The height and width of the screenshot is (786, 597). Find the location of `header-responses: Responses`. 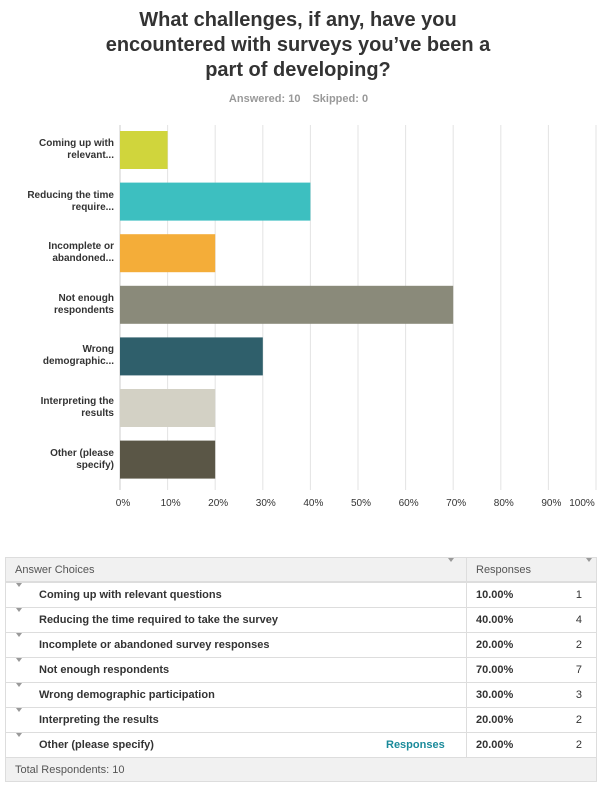

header-responses: Responses is located at coordinates (504, 570).